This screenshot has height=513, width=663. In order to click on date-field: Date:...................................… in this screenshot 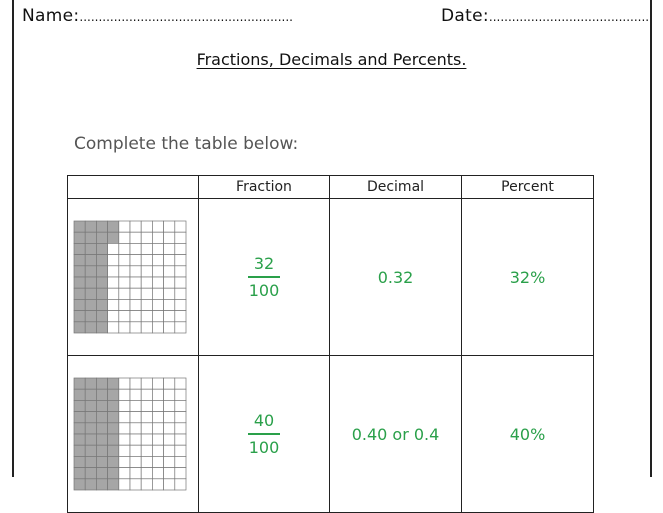, I will do `click(545, 16)`.